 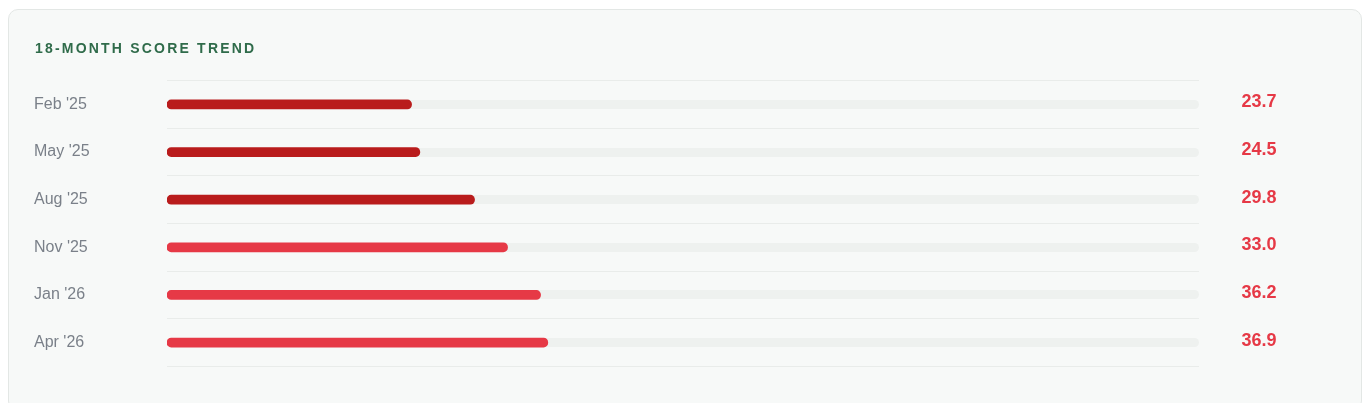 What do you see at coordinates (61, 246) in the screenshot?
I see `y-tick-label: Nov '25` at bounding box center [61, 246].